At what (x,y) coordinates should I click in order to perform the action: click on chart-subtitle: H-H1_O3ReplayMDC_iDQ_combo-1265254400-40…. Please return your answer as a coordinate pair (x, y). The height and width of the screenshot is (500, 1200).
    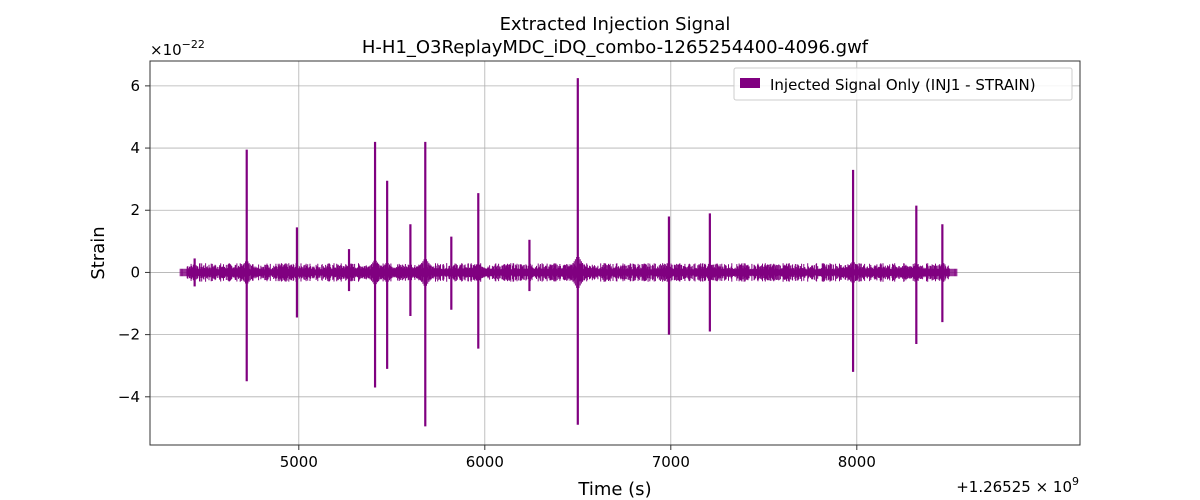
    Looking at the image, I should click on (615, 47).